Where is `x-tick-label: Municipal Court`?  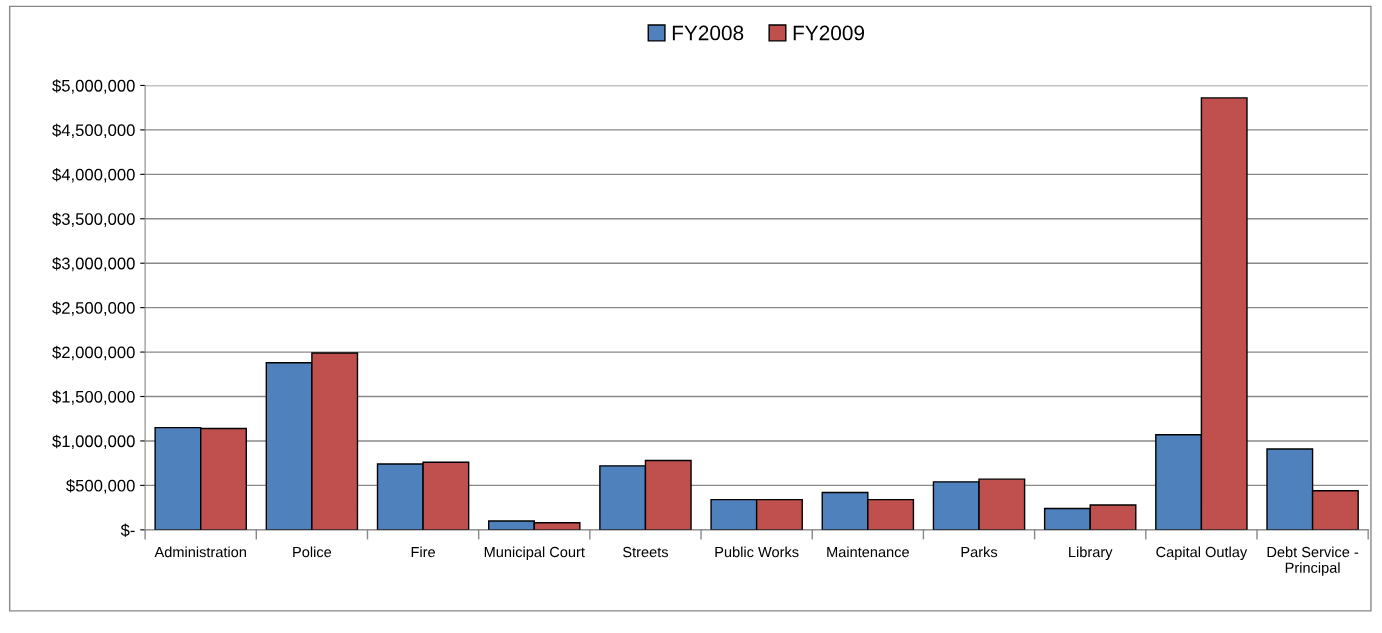
x-tick-label: Municipal Court is located at coordinates (534, 553).